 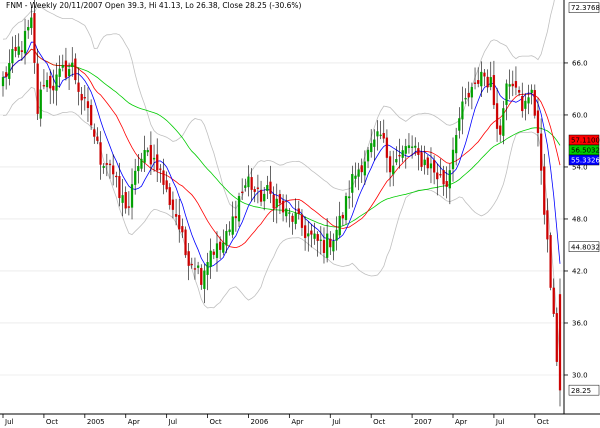 What do you see at coordinates (580, 271) in the screenshot?
I see `y-tick-label-2: 42.0` at bounding box center [580, 271].